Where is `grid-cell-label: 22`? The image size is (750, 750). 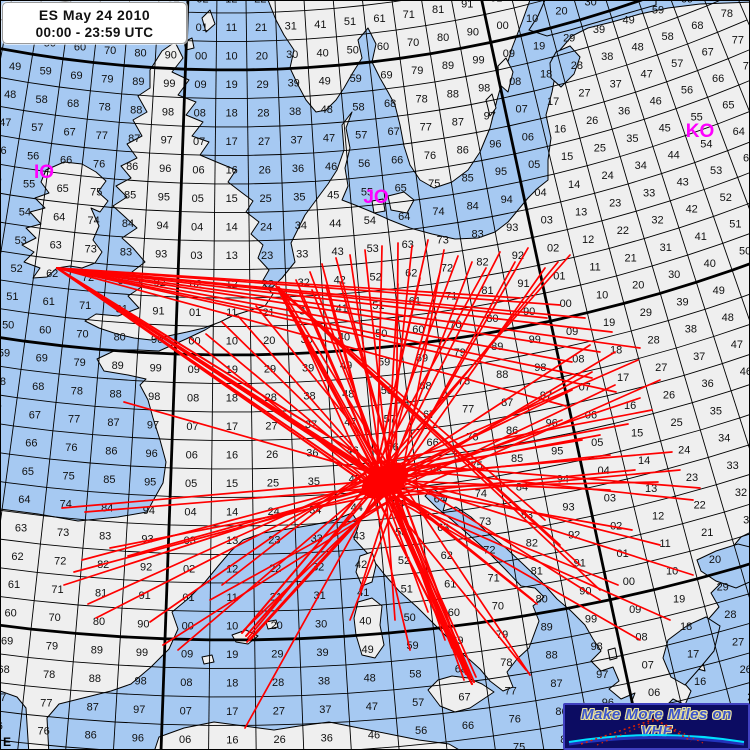 grid-cell-label: 22 is located at coordinates (623, 231).